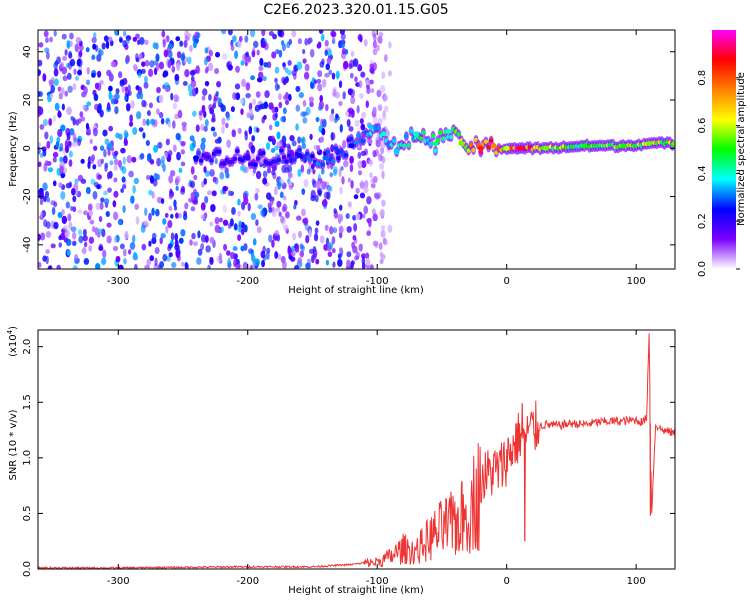 The width and height of the screenshot is (750, 600). What do you see at coordinates (247, 281) in the screenshot?
I see `x-tick-label: -200` at bounding box center [247, 281].